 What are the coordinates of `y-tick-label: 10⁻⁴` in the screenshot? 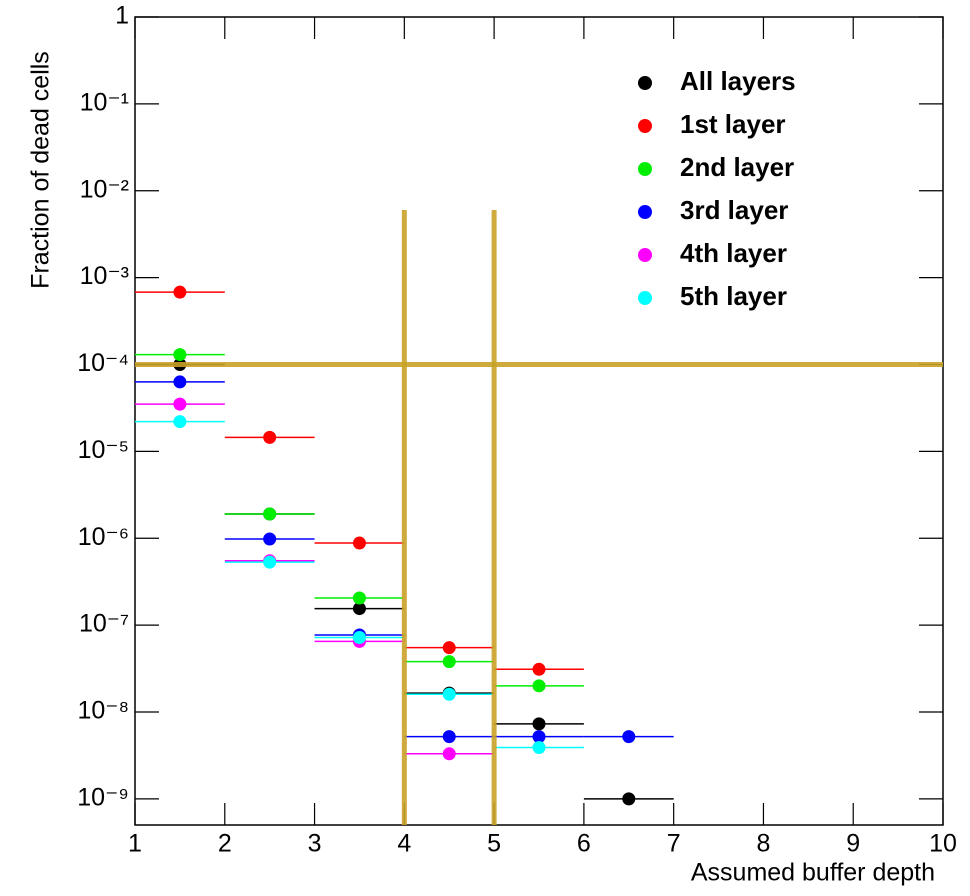 It's located at (103, 363).